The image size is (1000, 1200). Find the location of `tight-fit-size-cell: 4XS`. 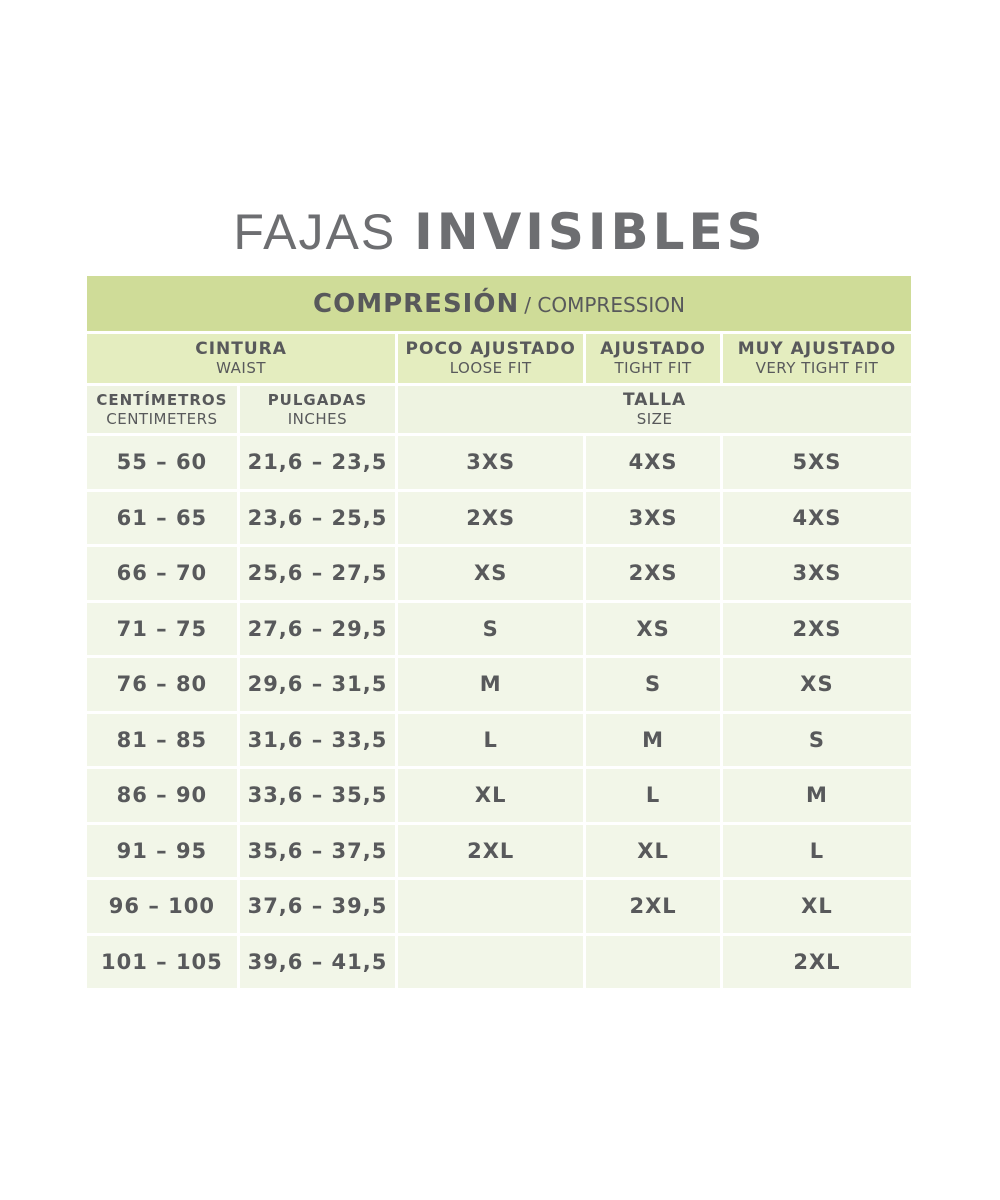

tight-fit-size-cell: 4XS is located at coordinates (653, 462).